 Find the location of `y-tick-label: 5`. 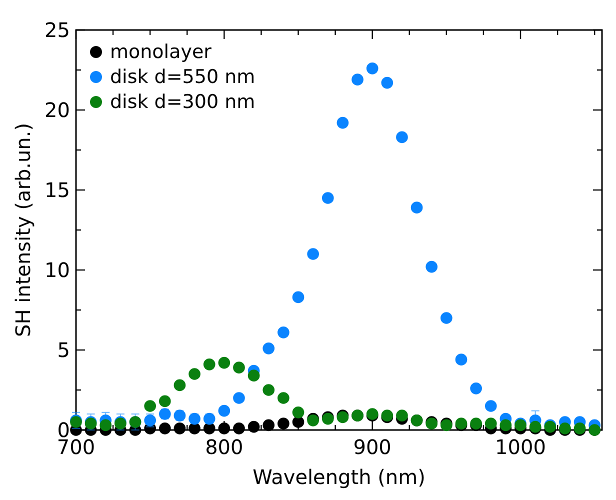

y-tick-label: 5 is located at coordinates (63, 350).